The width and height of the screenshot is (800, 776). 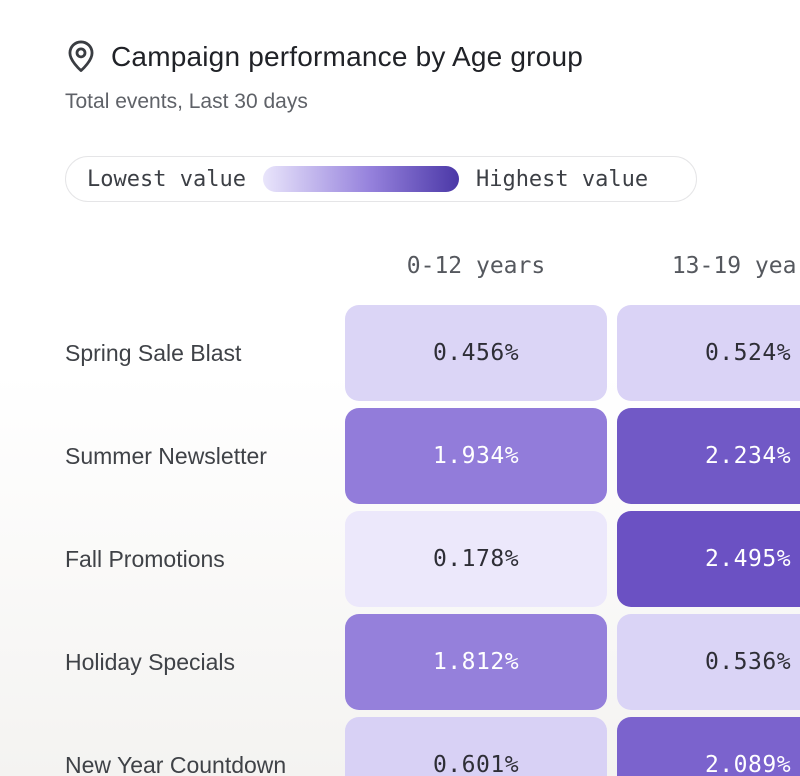 I want to click on row-label-3: Holiday Specials, so click(x=150, y=661).